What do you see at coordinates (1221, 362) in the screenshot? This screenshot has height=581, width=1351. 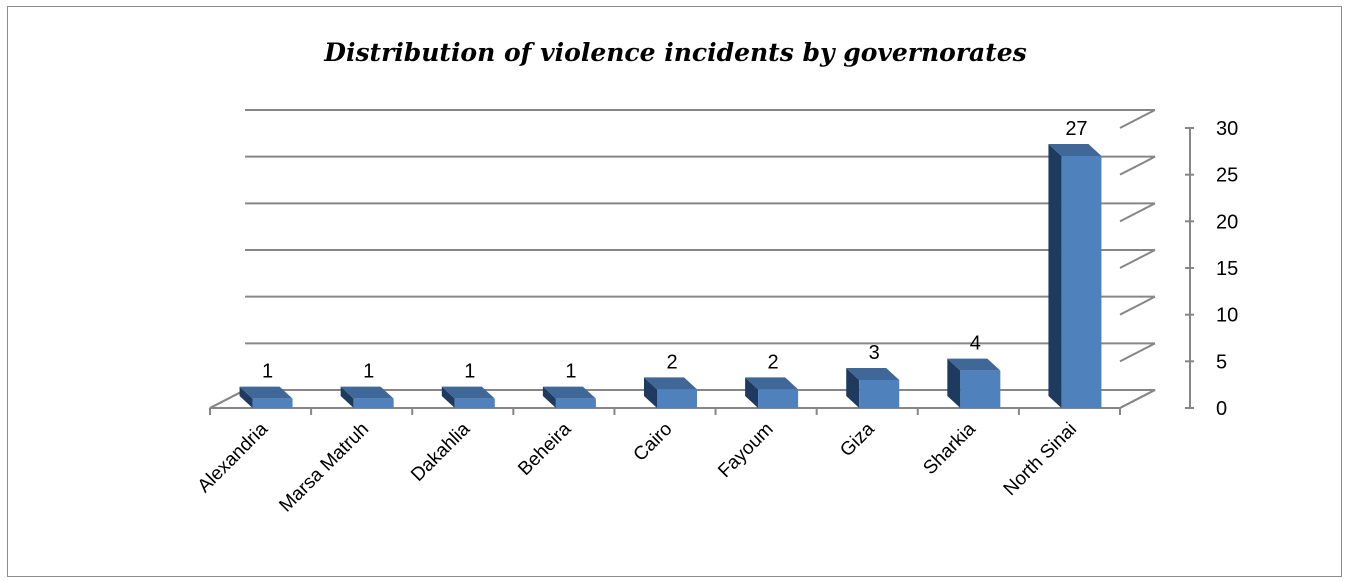 I see `y-tick-label: 5` at bounding box center [1221, 362].